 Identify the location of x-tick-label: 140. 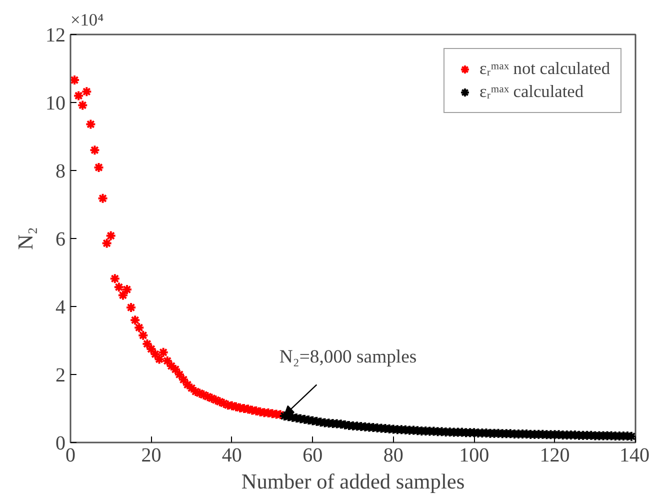
(634, 455).